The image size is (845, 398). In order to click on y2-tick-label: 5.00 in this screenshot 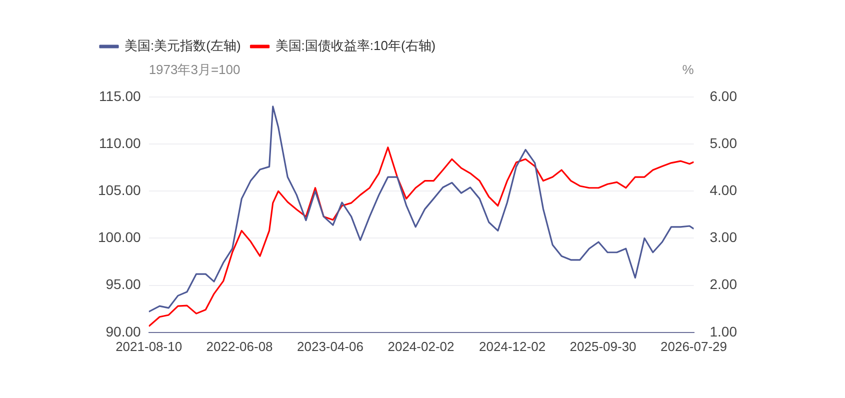, I will do `click(724, 142)`.